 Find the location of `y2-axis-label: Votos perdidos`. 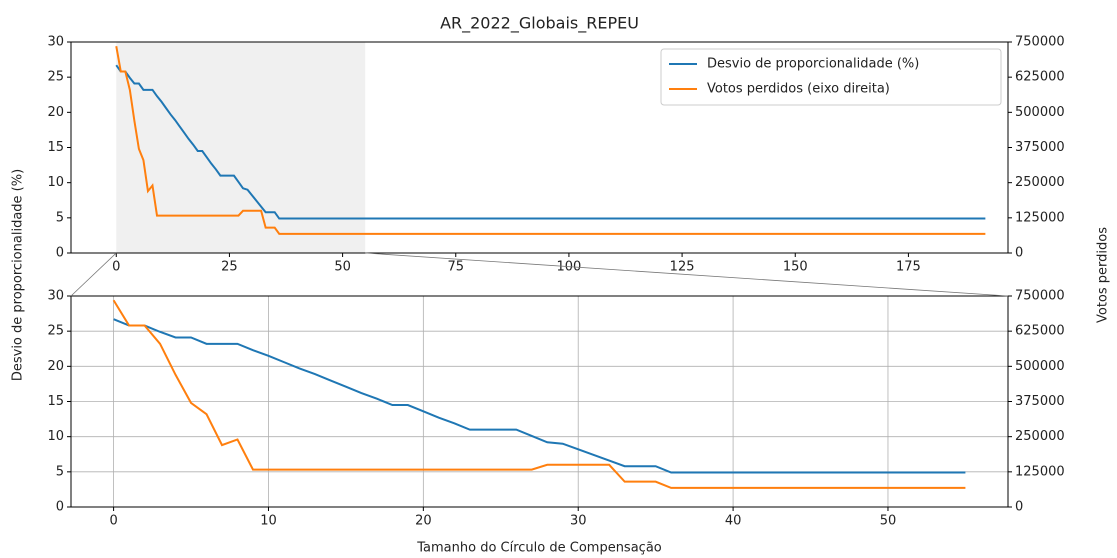

y2-axis-label: Votos perdidos is located at coordinates (1103, 275).